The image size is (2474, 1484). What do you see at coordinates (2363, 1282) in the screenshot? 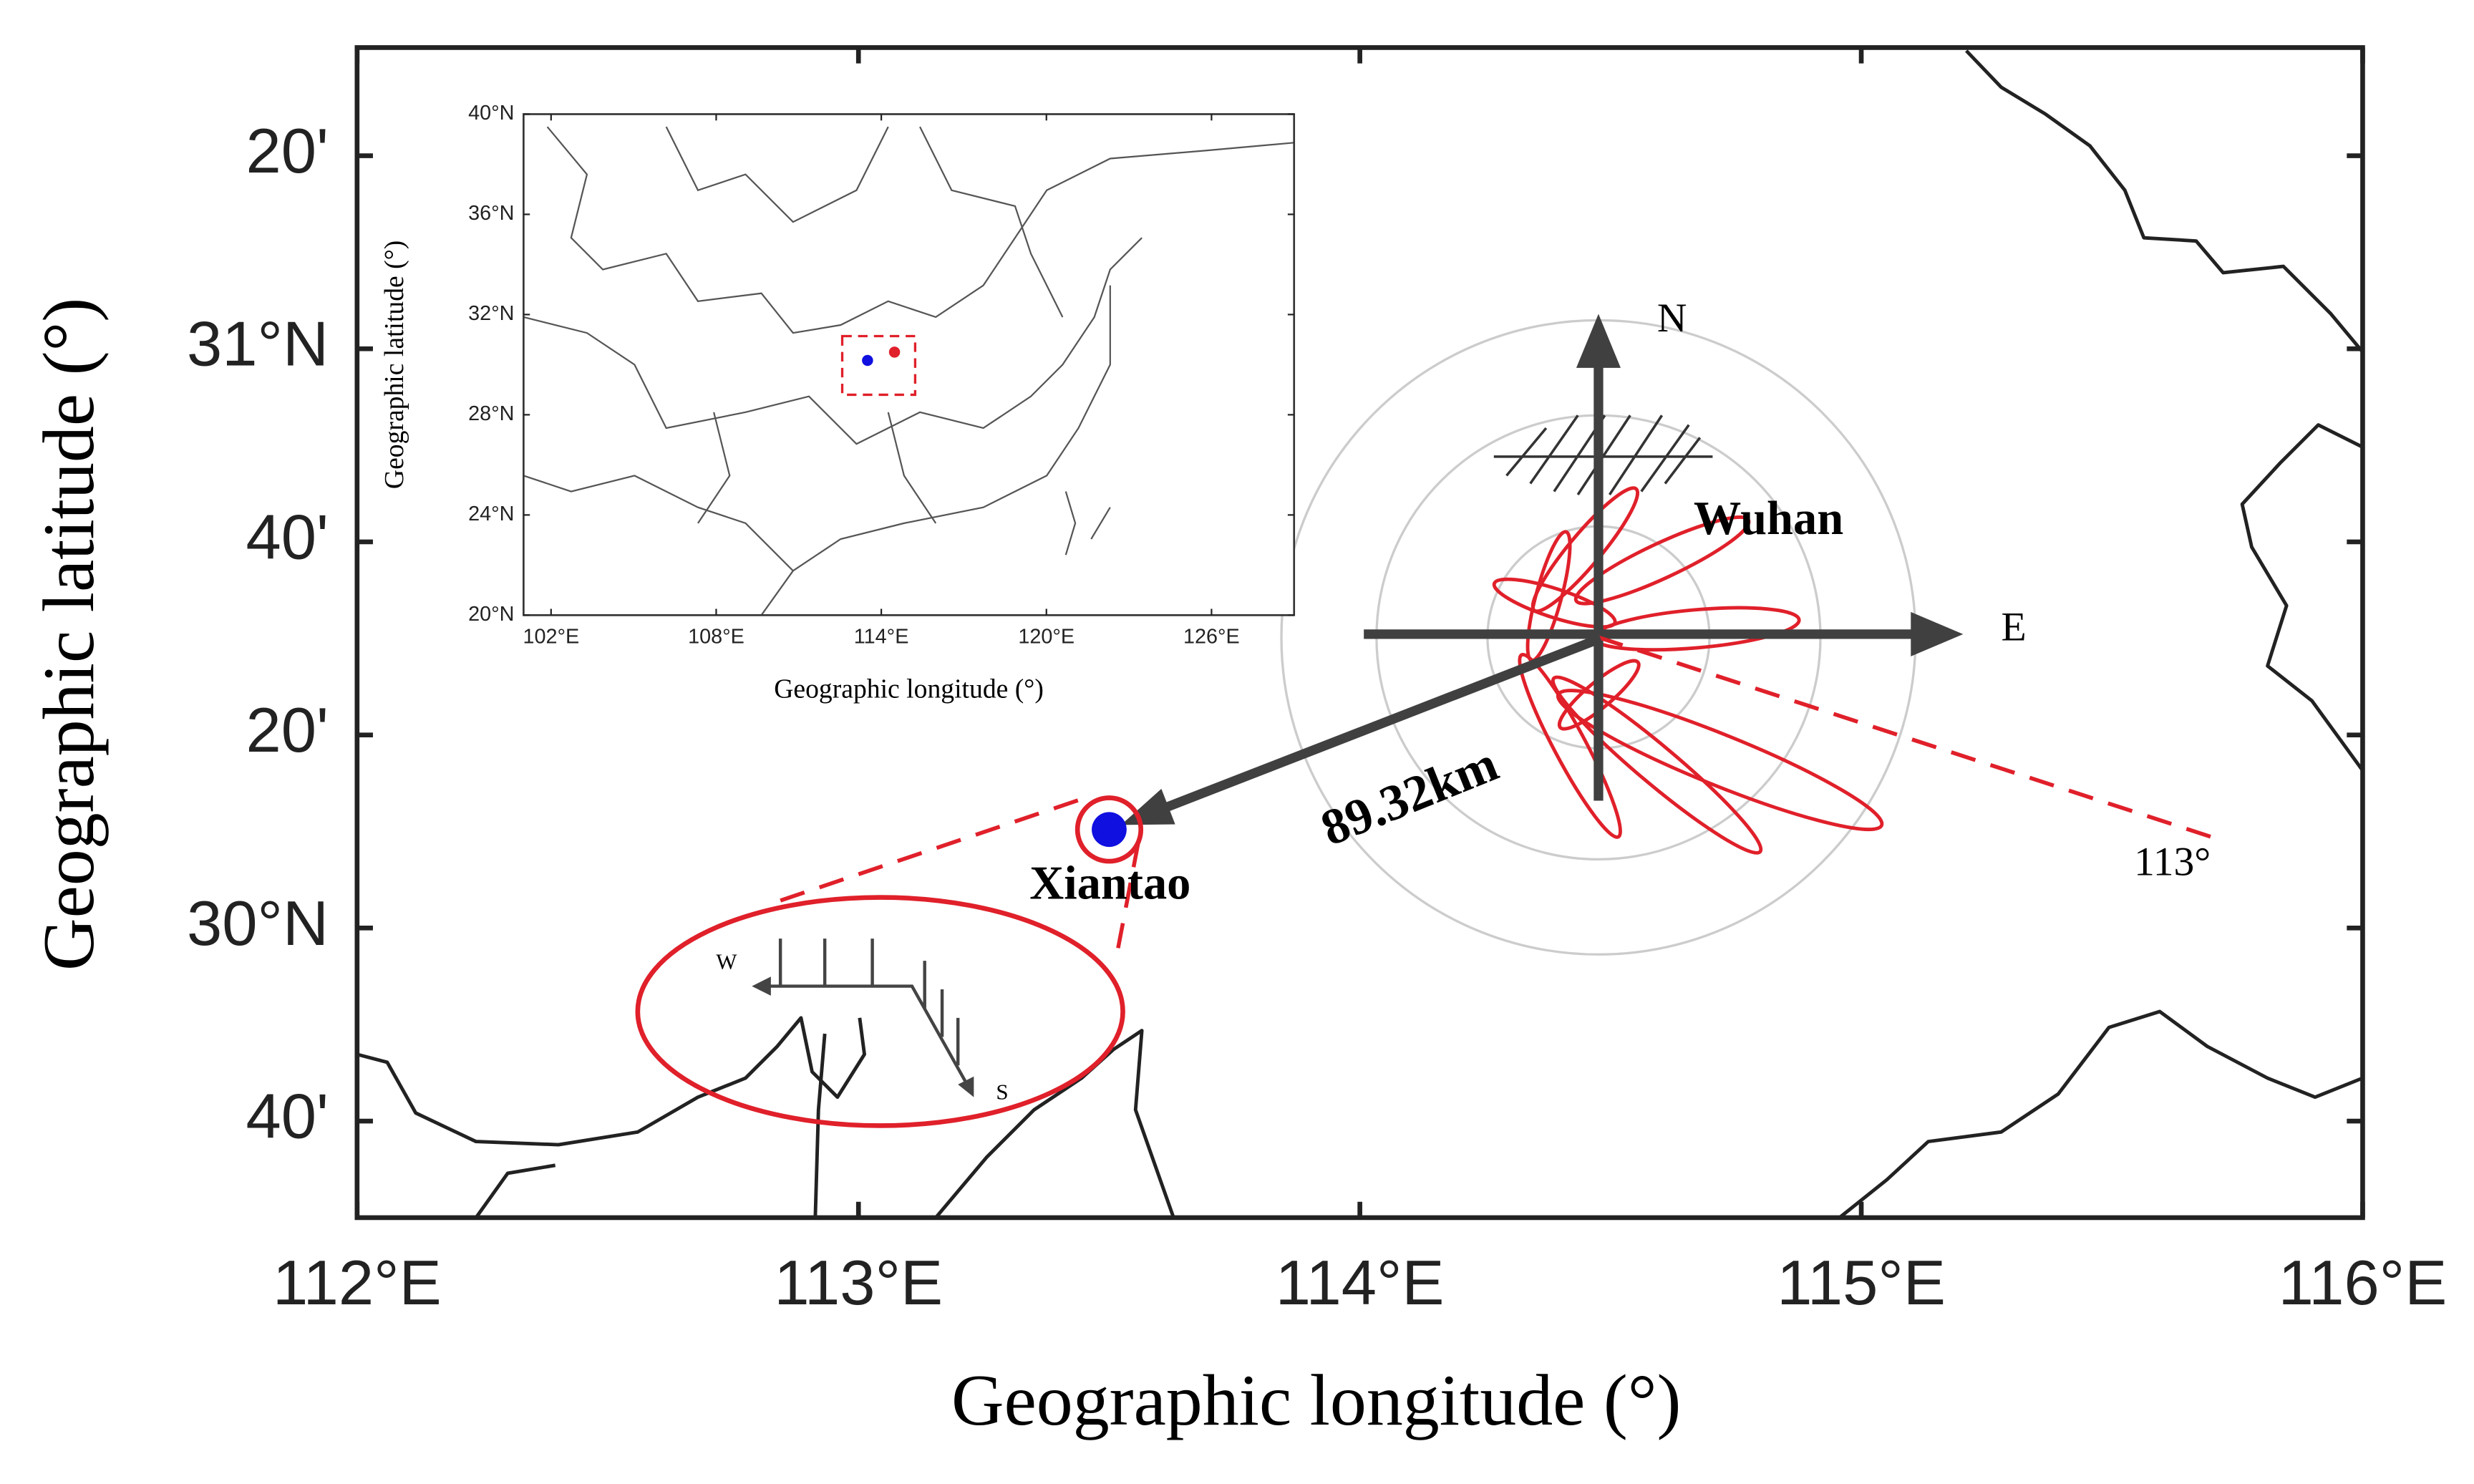
I see `x-tick-label: 116°E` at bounding box center [2363, 1282].